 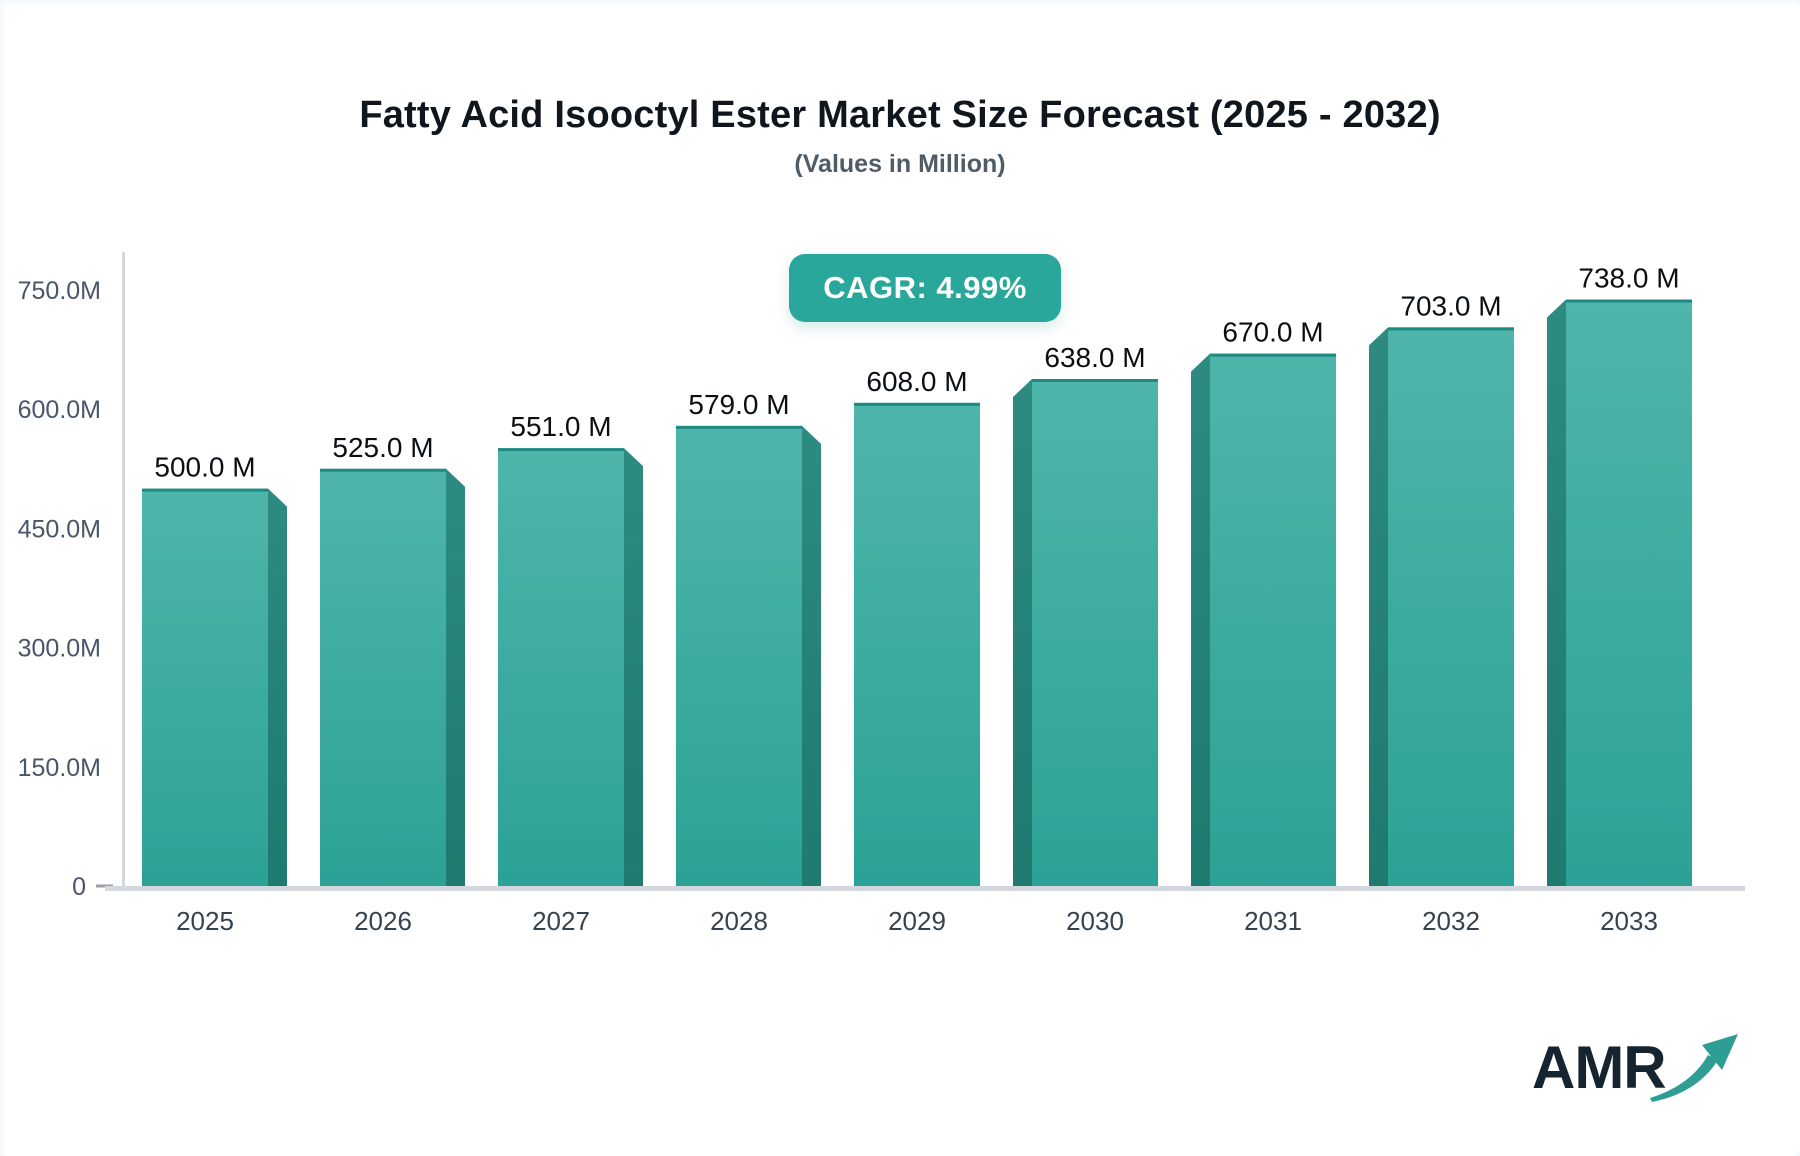 I want to click on y-tick-label: 450.0M, so click(x=59, y=529).